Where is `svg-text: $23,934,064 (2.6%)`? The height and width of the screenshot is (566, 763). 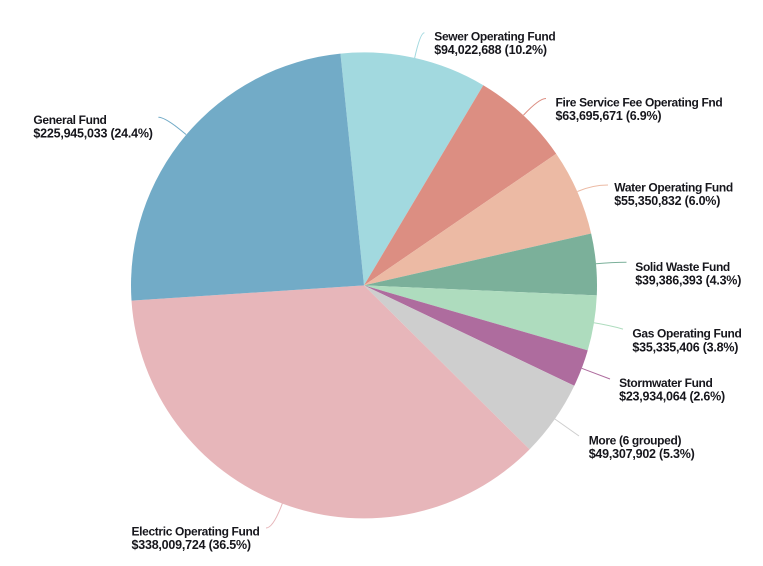
svg-text: $23,934,064 (2.6%) is located at coordinates (672, 397).